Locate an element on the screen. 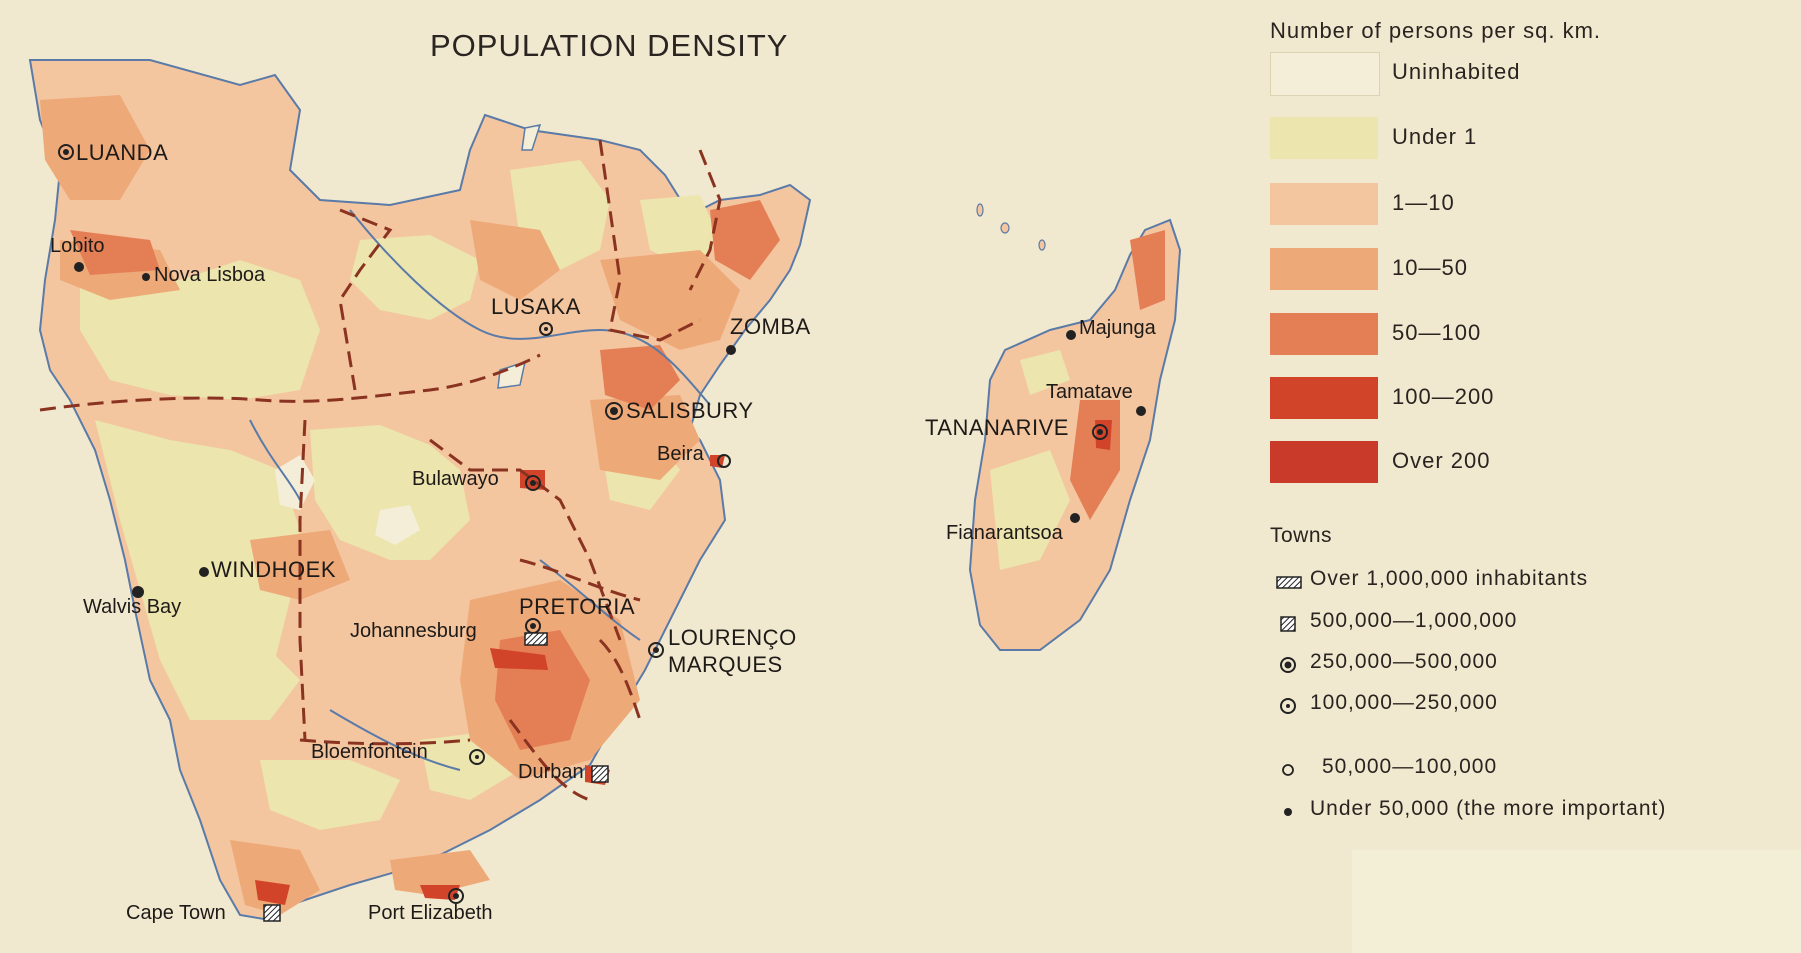 This screenshot has height=953, width=1801. small-ring-icon is located at coordinates (1288, 770).